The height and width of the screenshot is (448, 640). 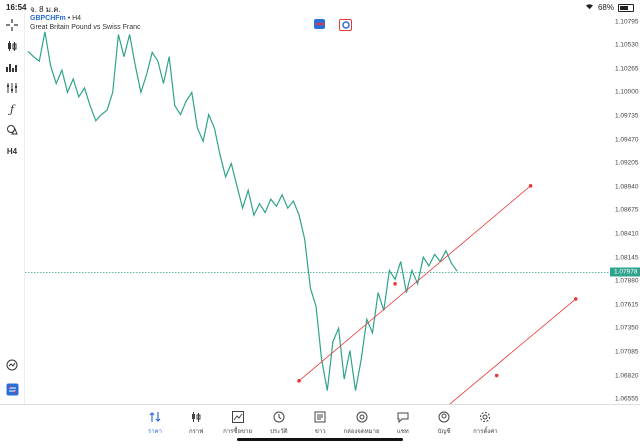 I want to click on price-tick-label: 1.08675, so click(x=627, y=210).